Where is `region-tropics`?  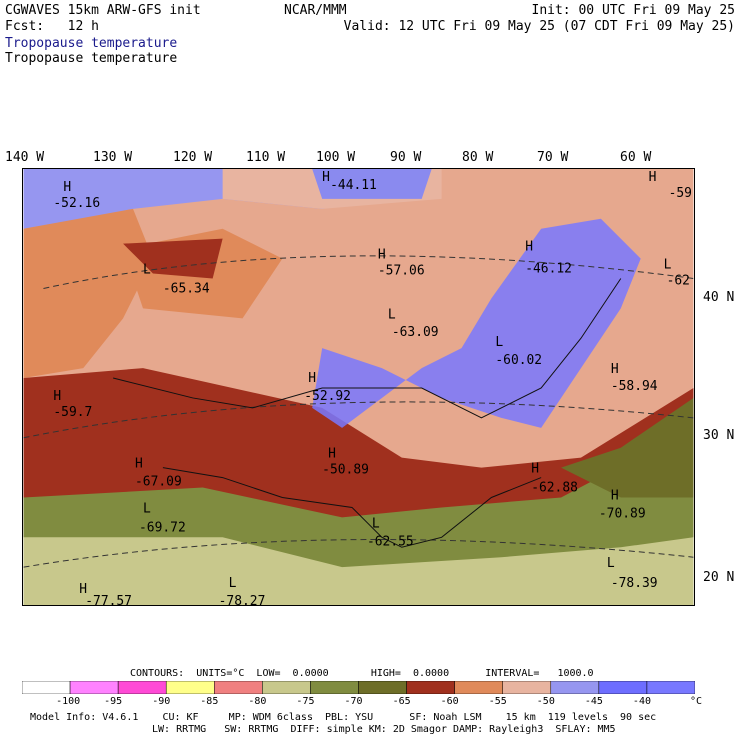 region-tropics is located at coordinates (358, 571).